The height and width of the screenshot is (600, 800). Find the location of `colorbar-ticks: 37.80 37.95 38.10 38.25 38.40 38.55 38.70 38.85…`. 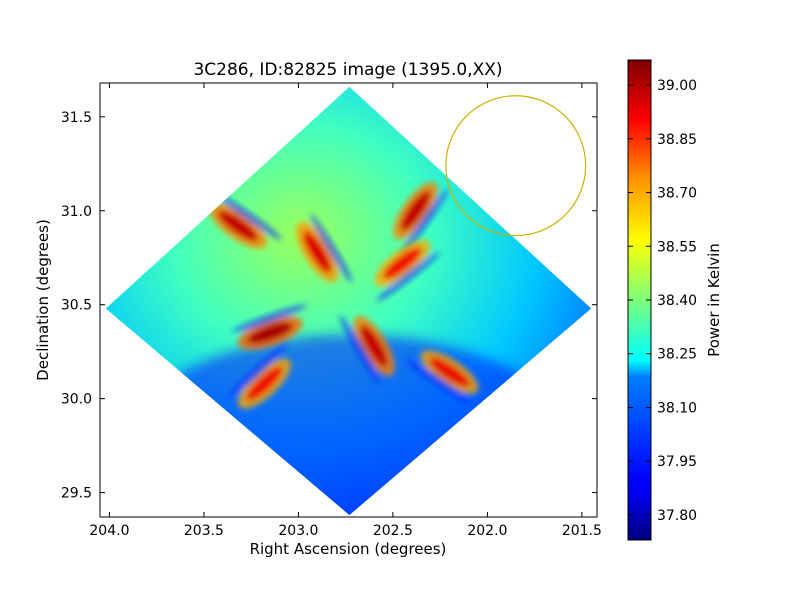

colorbar-ticks: 37.80 37.95 38.10 38.25 38.40 38.55 38.70 38.85… is located at coordinates (662, 301).